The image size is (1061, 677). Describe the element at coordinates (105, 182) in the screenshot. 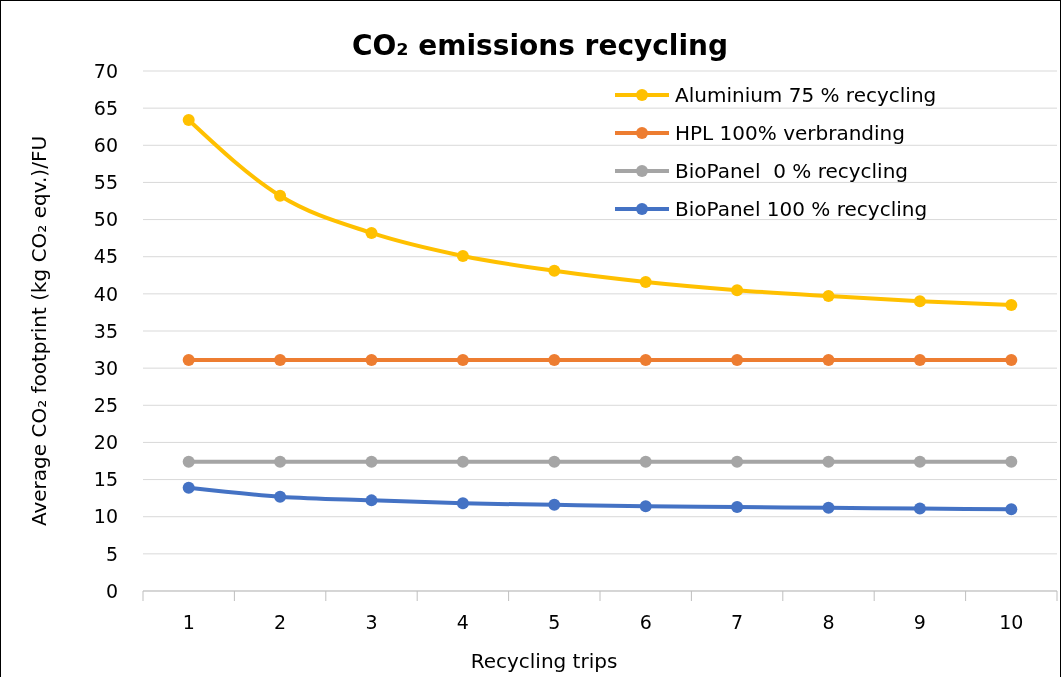

I see `y-tick-label: 55` at that location.